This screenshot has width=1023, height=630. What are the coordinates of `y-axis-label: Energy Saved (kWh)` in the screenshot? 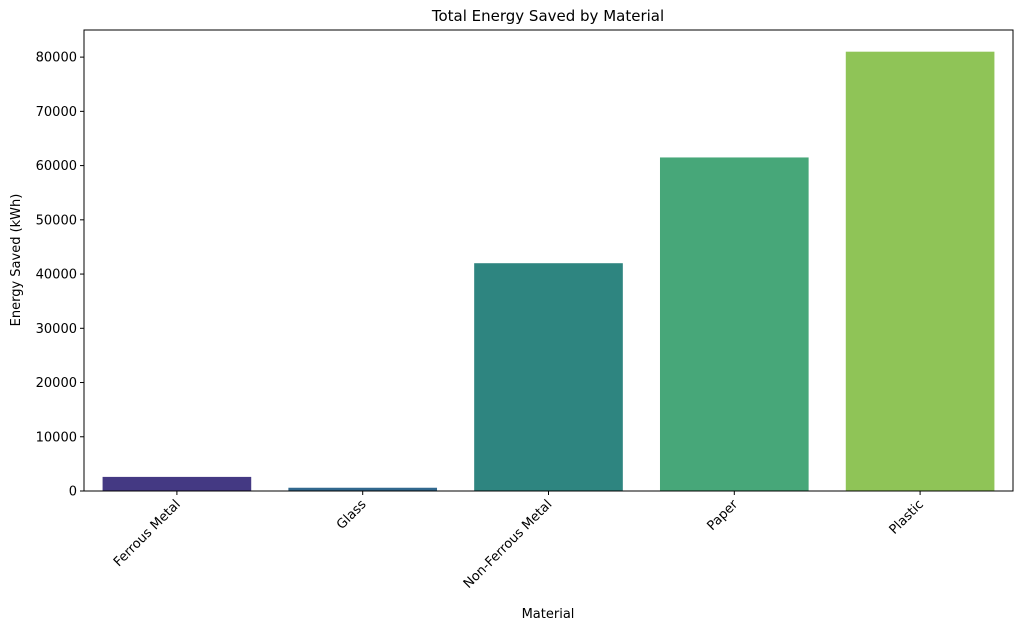 It's located at (16, 260).